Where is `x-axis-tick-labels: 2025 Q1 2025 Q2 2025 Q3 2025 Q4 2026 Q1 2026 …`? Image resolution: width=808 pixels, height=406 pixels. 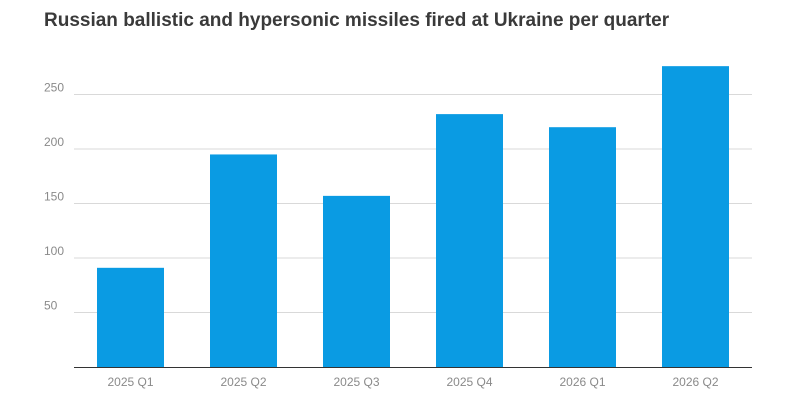
x-axis-tick-labels: 2025 Q1 2025 Q2 2025 Q3 2025 Q4 2026 Q1 2026 … is located at coordinates (412, 382).